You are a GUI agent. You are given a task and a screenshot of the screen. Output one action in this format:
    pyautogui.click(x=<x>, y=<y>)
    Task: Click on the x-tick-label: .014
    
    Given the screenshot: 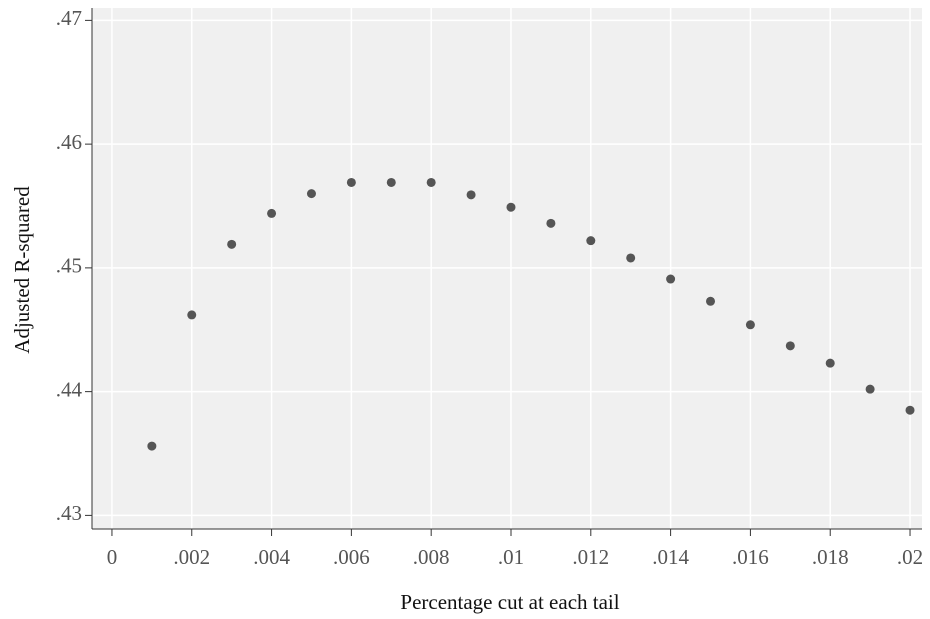 What is the action you would take?
    pyautogui.click(x=670, y=557)
    